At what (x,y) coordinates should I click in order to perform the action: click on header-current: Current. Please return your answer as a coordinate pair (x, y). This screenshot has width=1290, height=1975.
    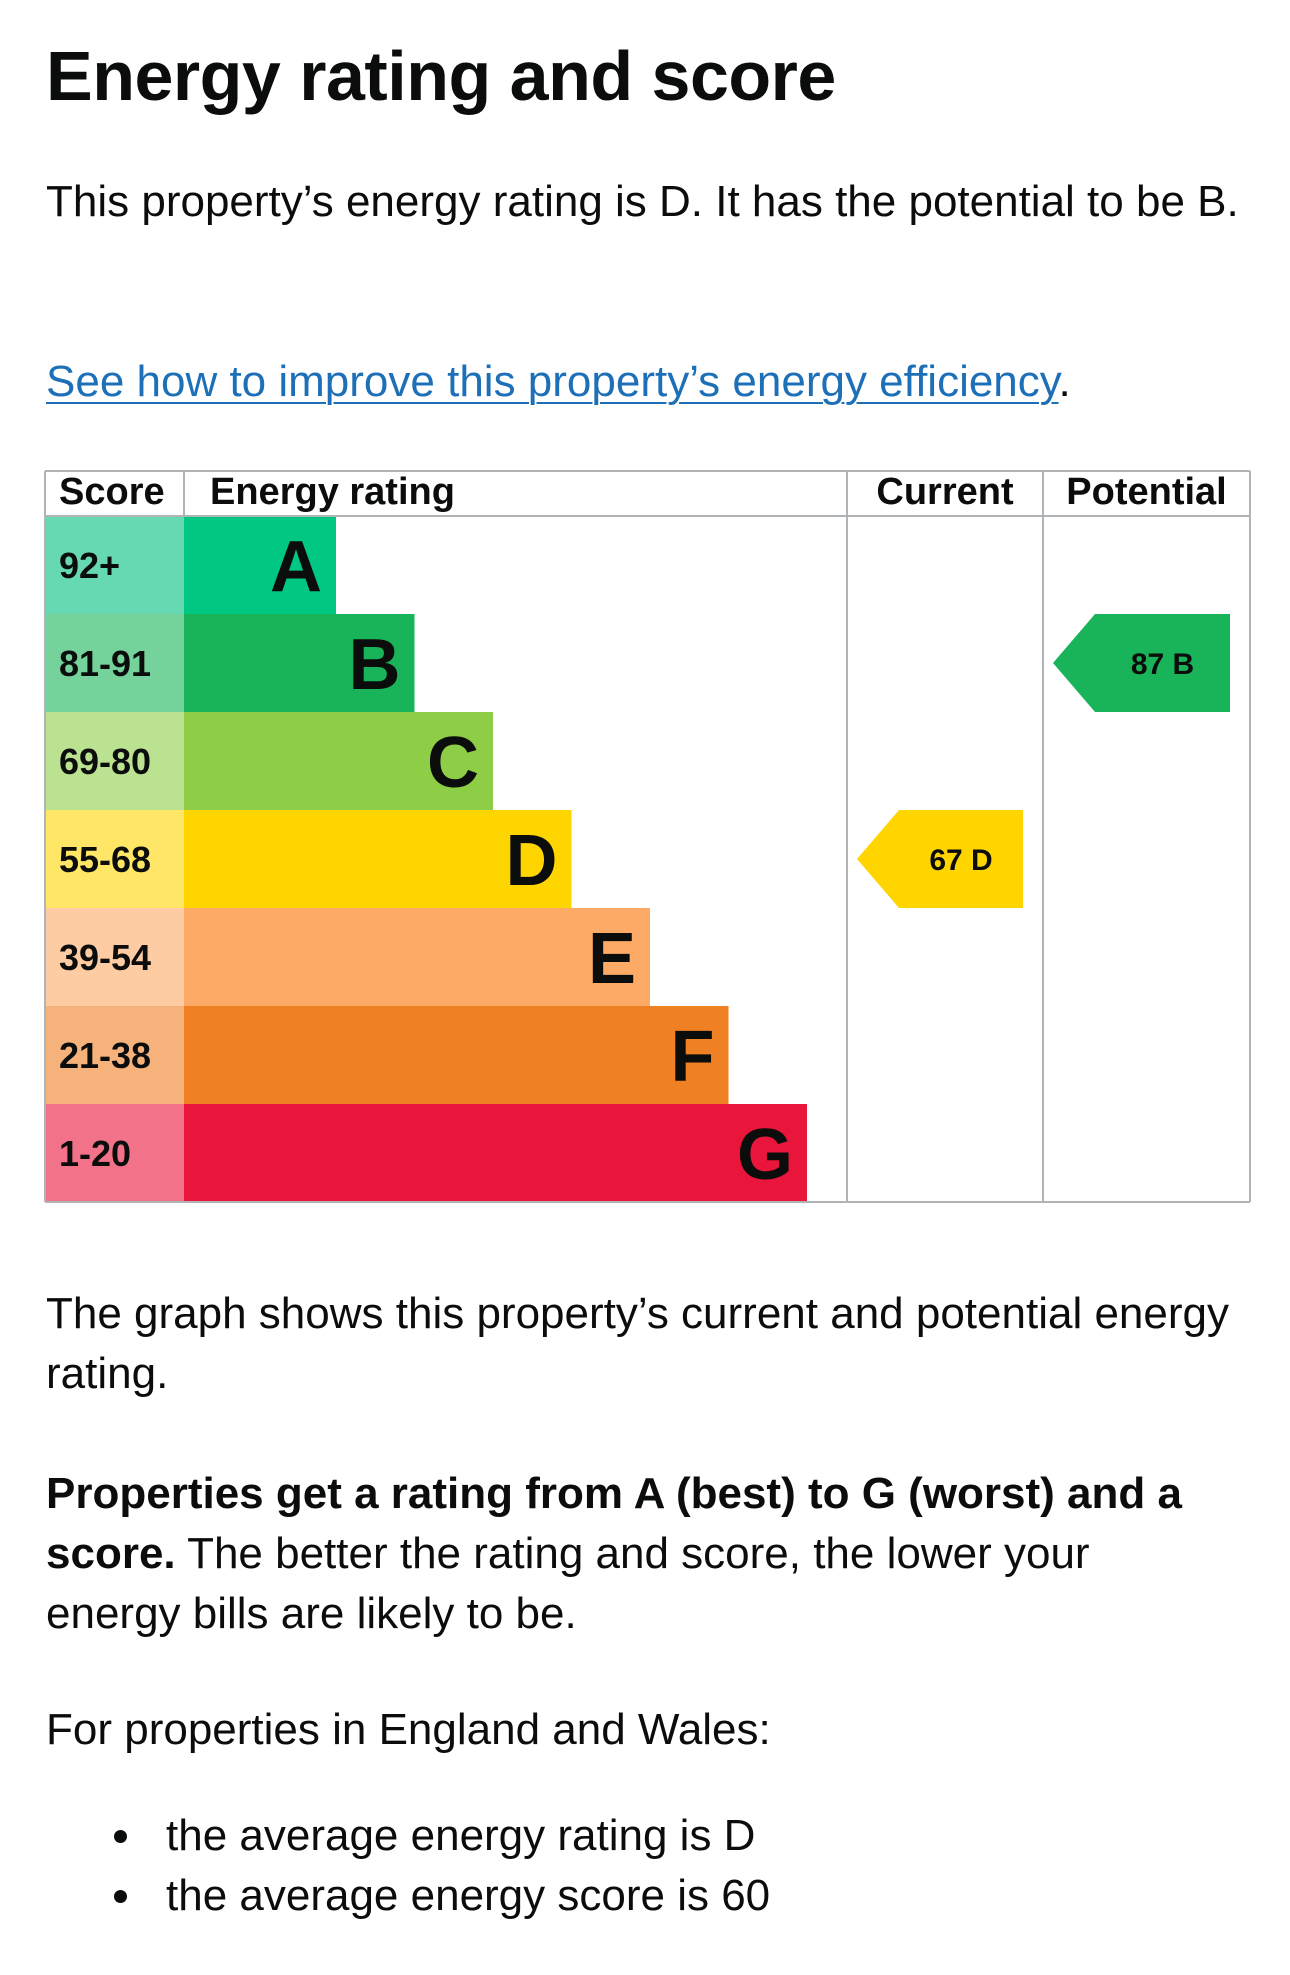
    Looking at the image, I should click on (945, 492).